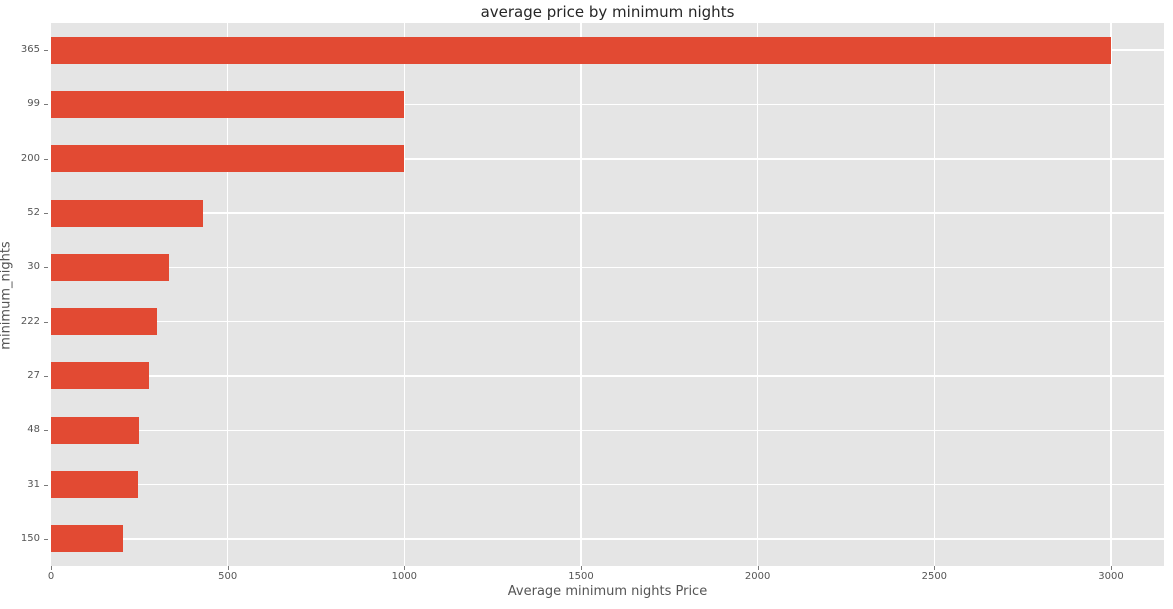 This screenshot has height=609, width=1173. Describe the element at coordinates (228, 576) in the screenshot. I see `x-tick-label: 500` at that location.